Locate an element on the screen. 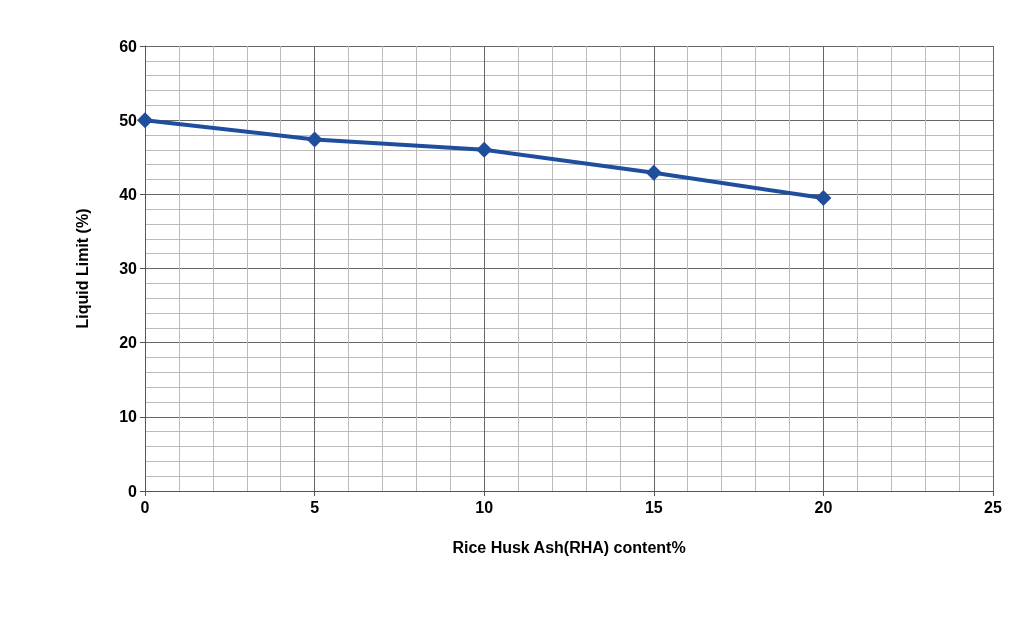 The image size is (1029, 617). x-axis-title: Rice Husk Ash(RHA) content% is located at coordinates (569, 547).